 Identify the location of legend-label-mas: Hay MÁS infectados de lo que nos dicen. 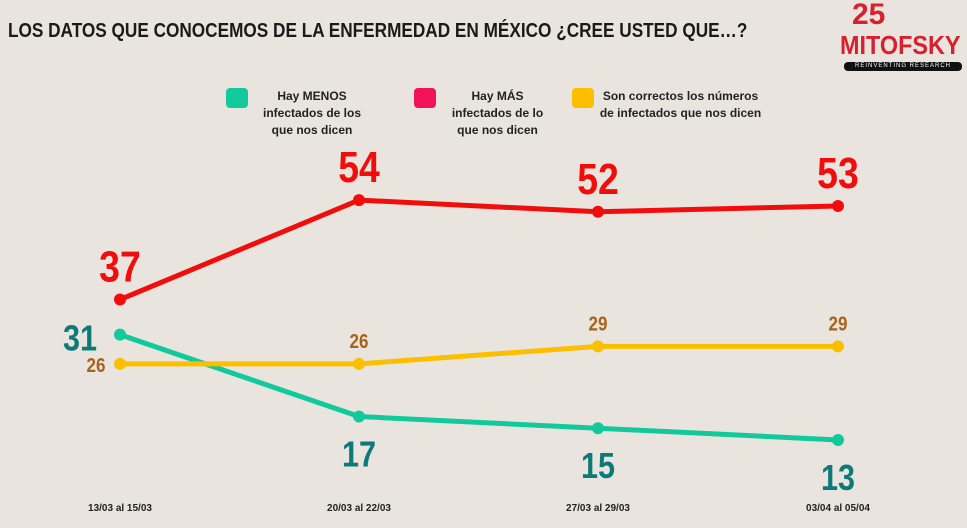
(497, 113).